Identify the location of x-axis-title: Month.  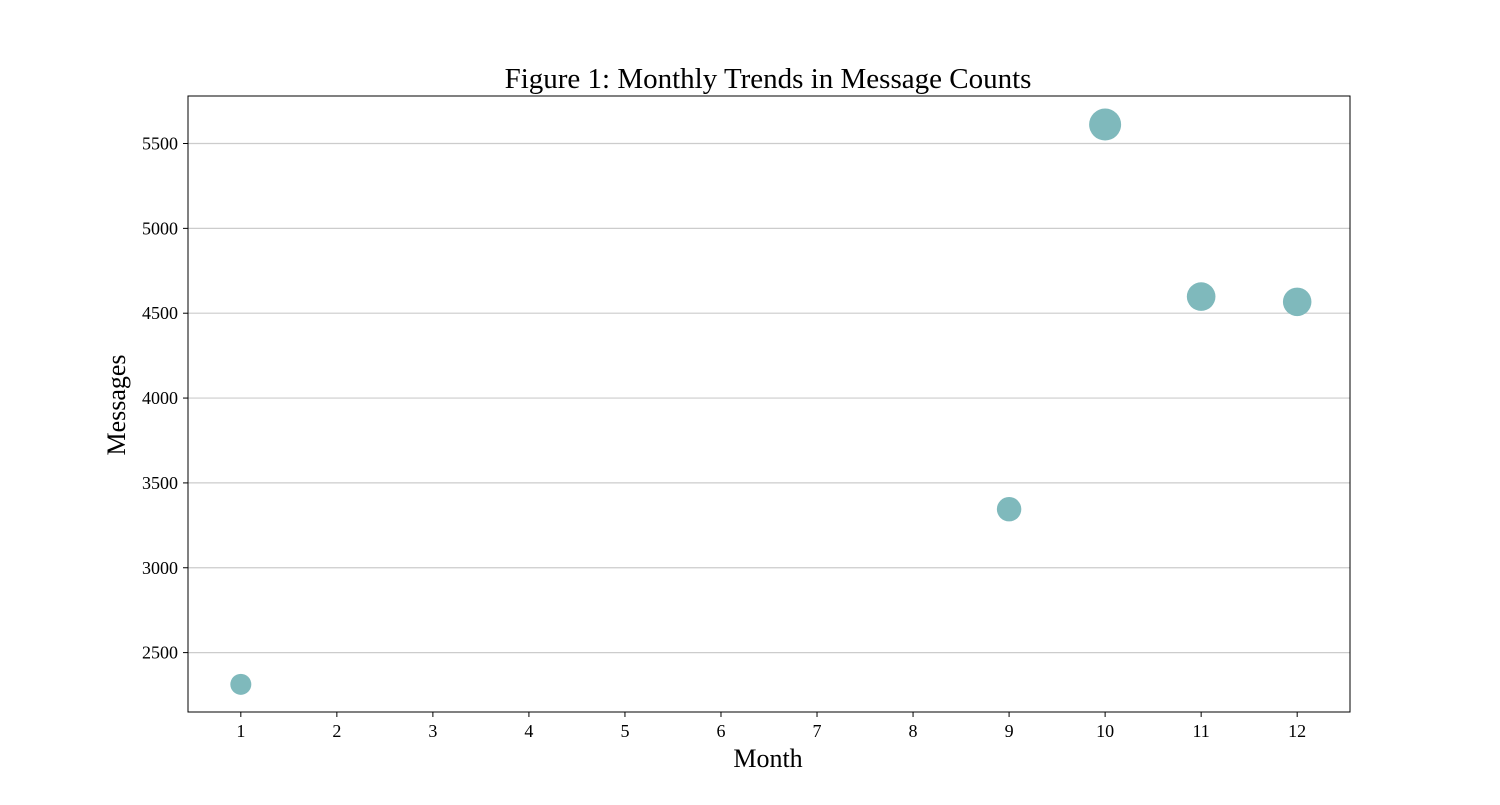
(767, 758).